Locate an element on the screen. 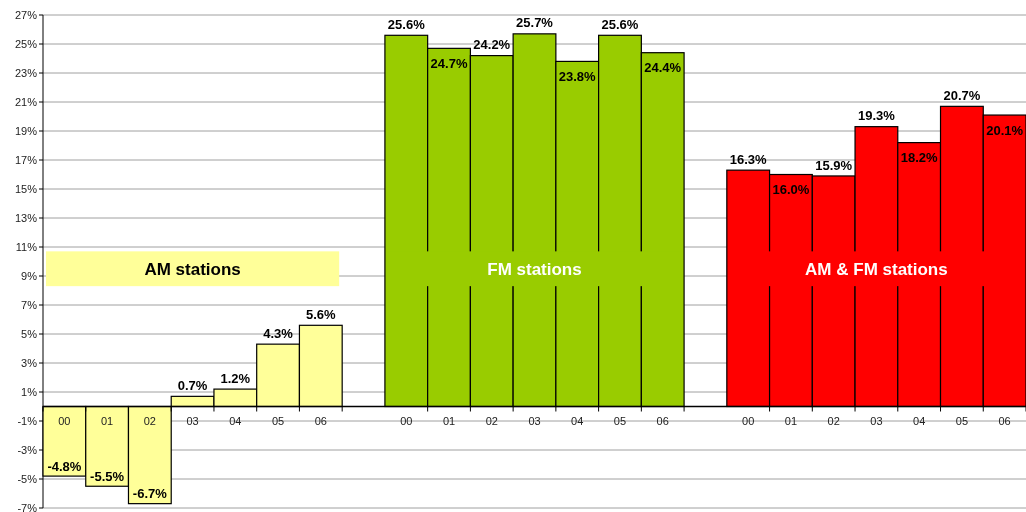 This screenshot has width=1026, height=512. annotation: AM & FM stations is located at coordinates (876, 269).